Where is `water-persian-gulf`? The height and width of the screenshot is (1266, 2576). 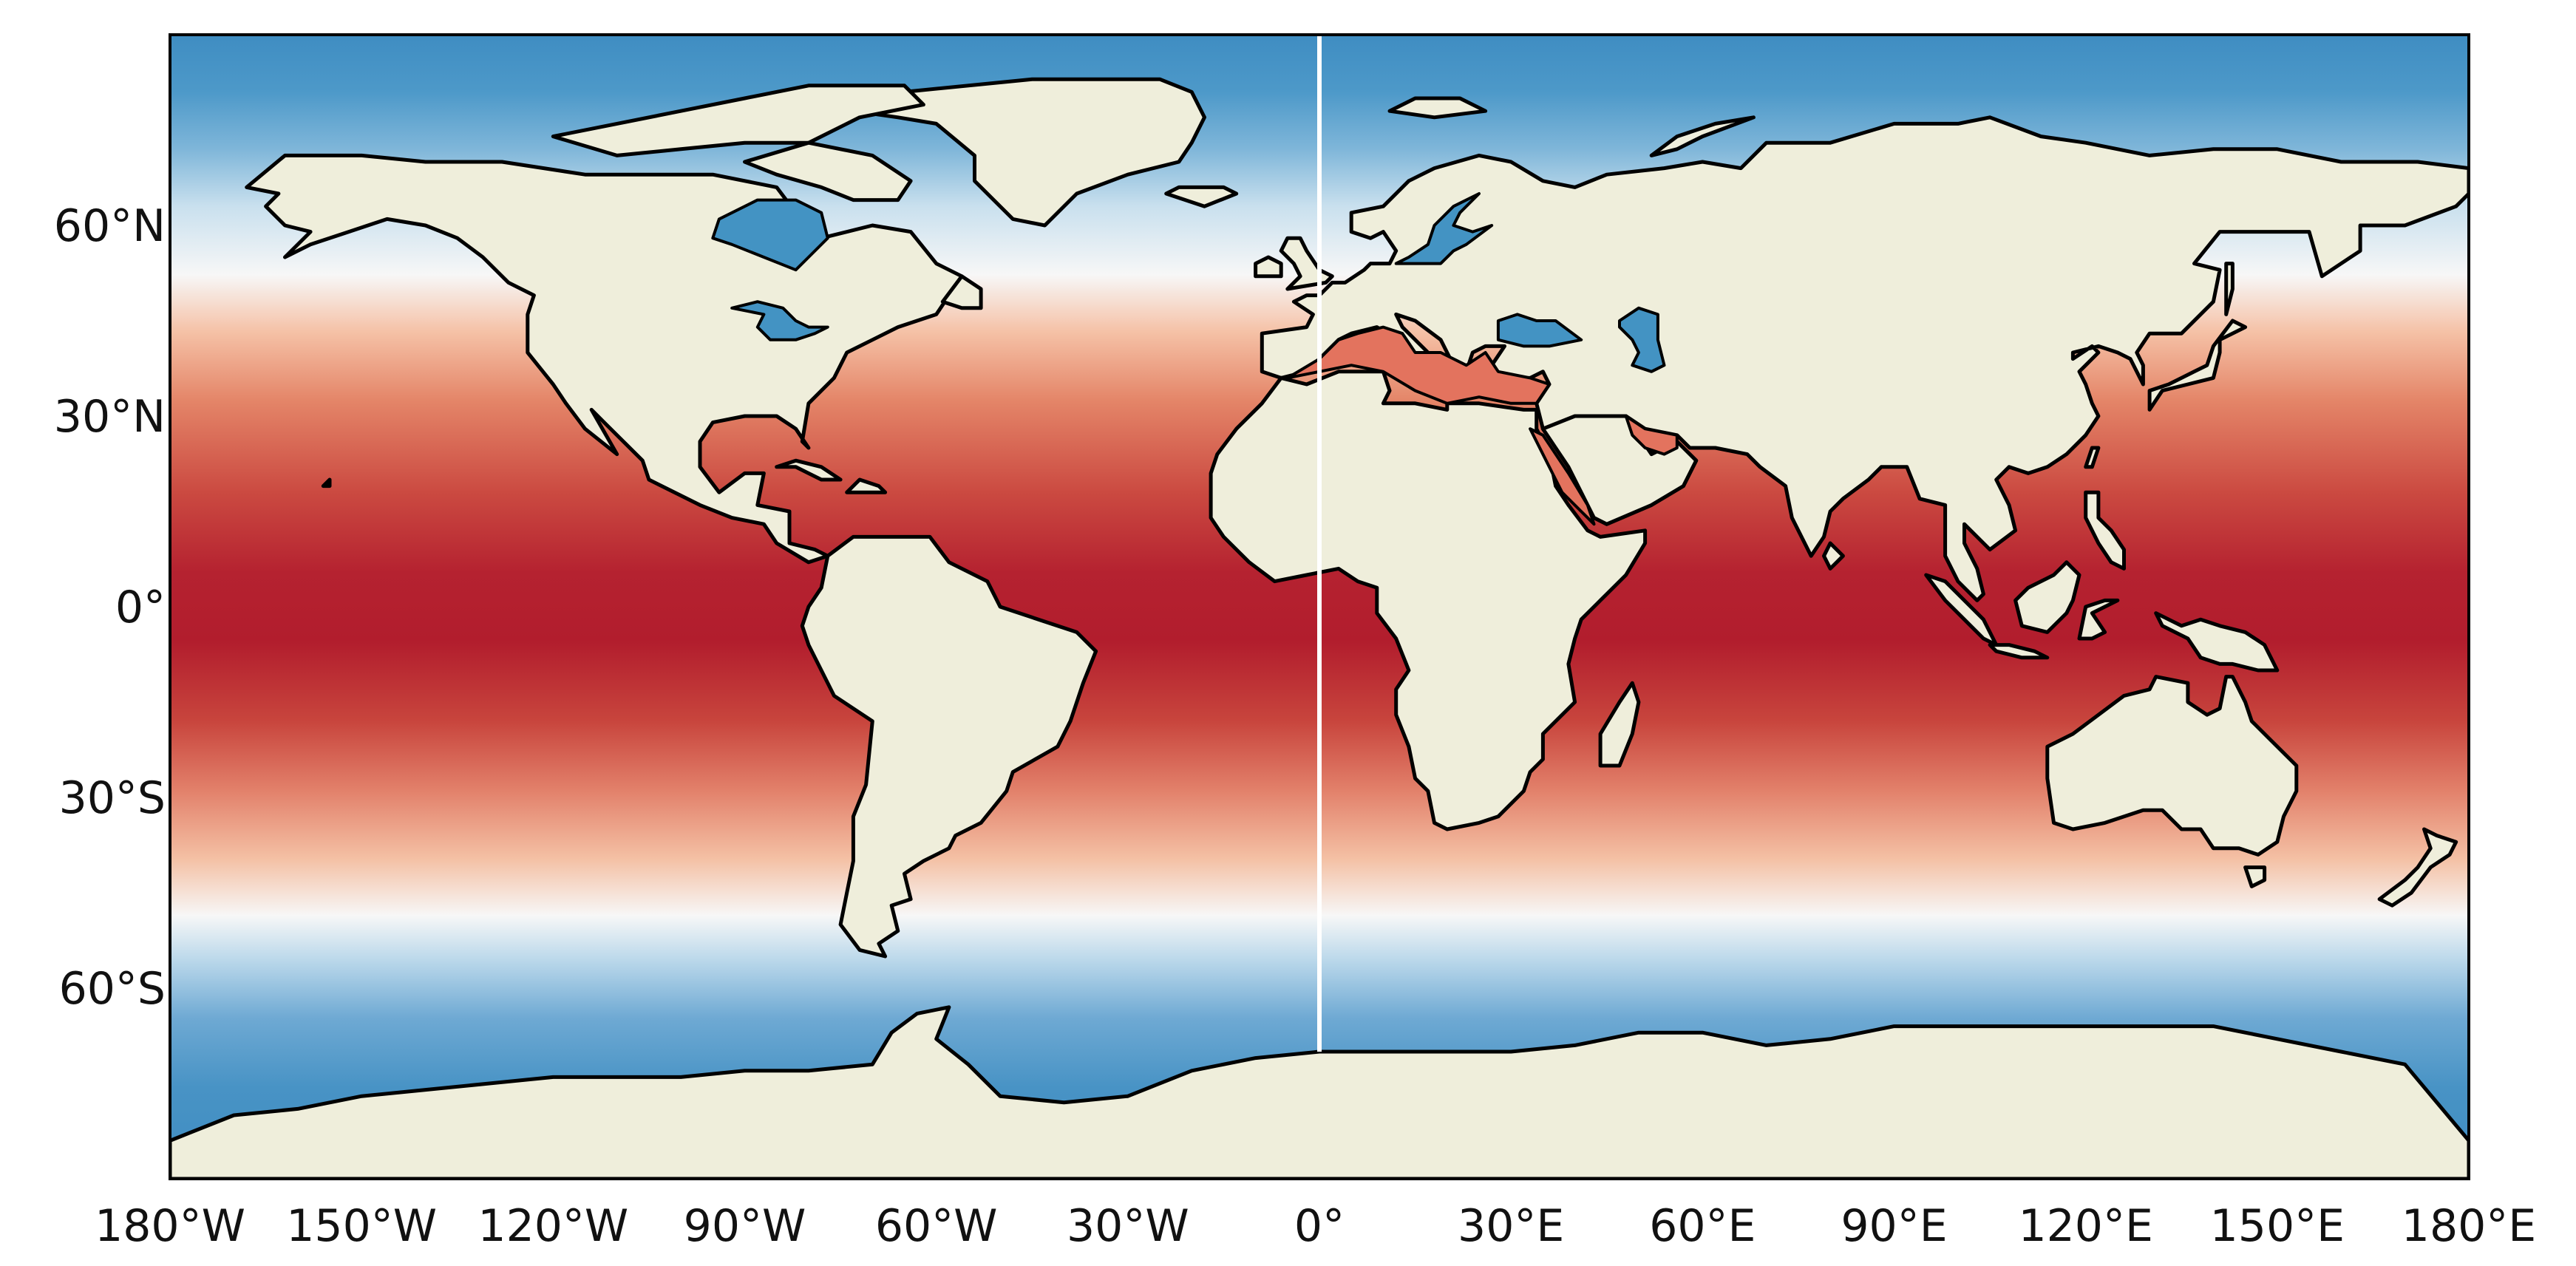
water-persian-gulf is located at coordinates (1651, 435).